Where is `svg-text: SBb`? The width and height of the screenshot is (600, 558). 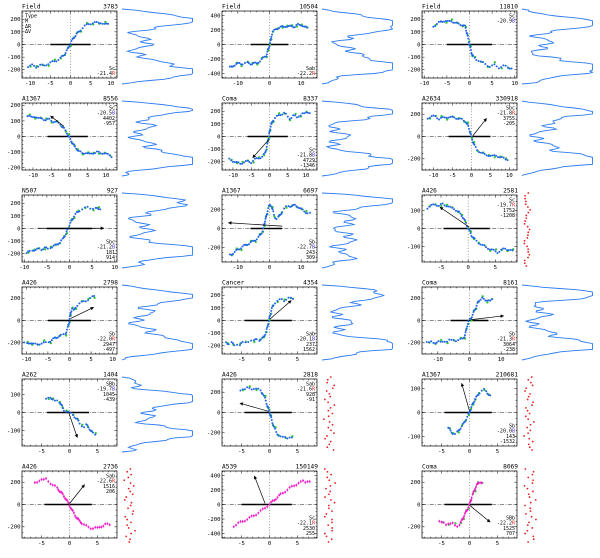 svg-text: SBb is located at coordinates (510, 518).